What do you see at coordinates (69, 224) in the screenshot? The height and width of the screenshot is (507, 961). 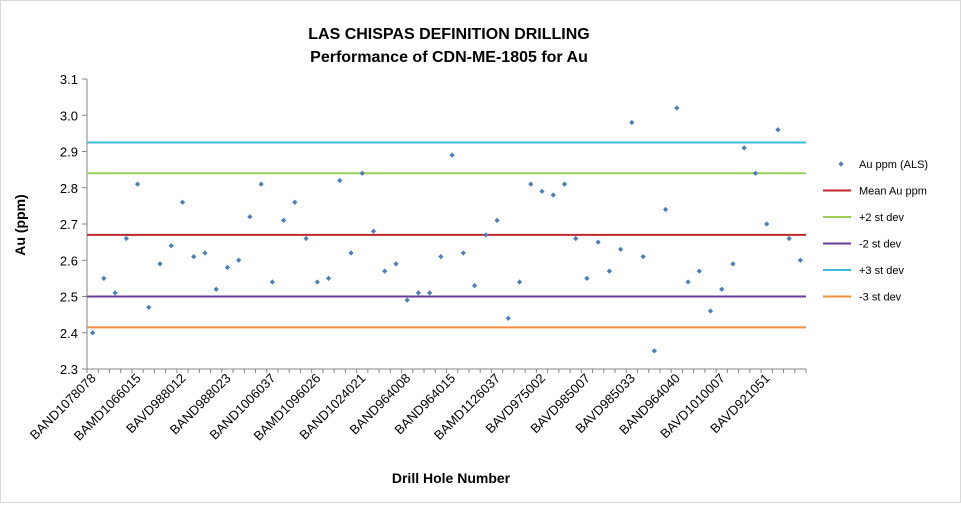 I see `y-tick-label: 2.7` at bounding box center [69, 224].